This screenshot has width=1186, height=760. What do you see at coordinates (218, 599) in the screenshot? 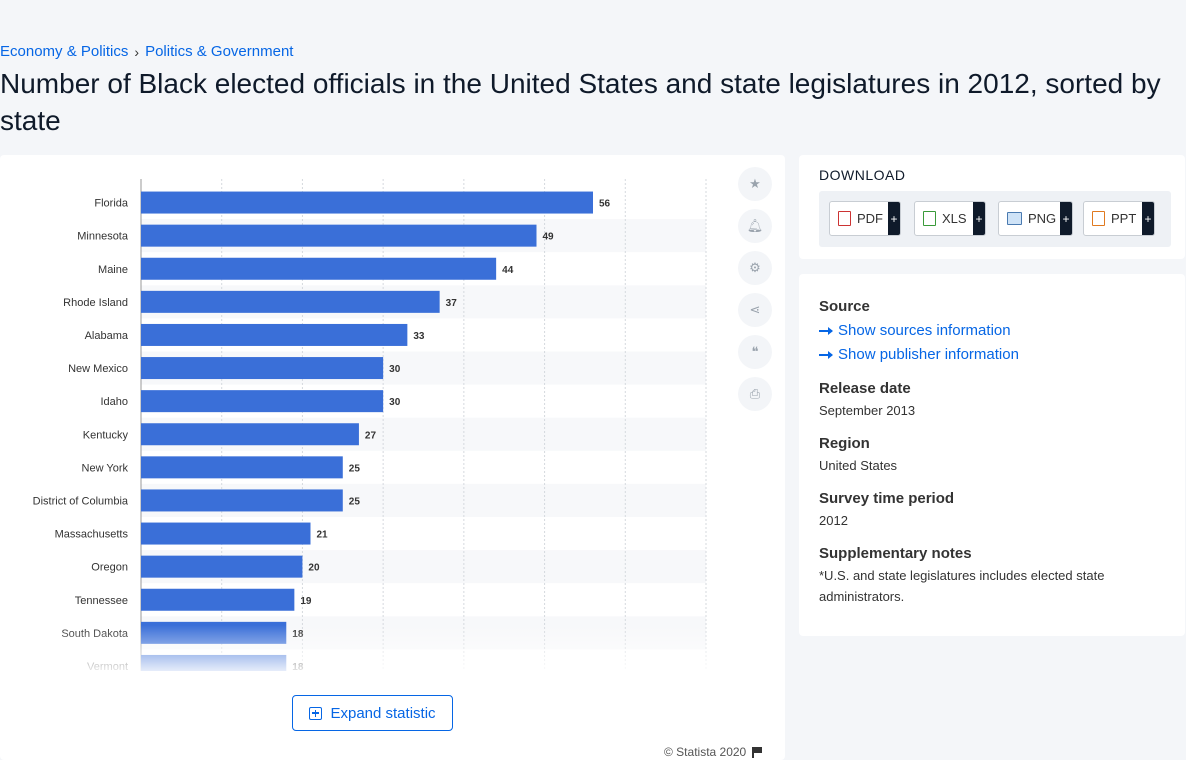
I see `bar-tennessee` at bounding box center [218, 599].